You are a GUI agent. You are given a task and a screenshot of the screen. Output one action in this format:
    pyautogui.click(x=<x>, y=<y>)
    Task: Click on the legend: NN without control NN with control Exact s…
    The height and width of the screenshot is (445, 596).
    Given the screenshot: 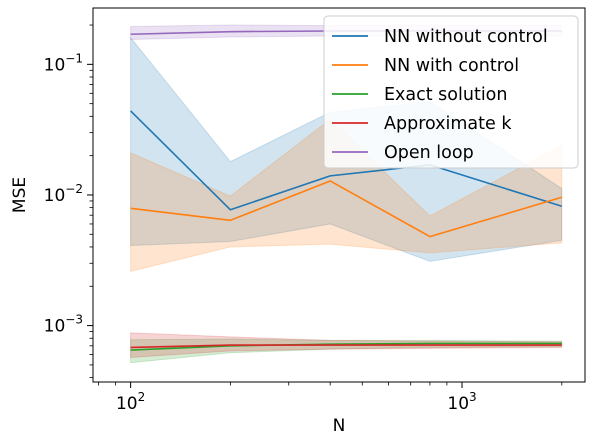 What is the action you would take?
    pyautogui.click(x=451, y=92)
    